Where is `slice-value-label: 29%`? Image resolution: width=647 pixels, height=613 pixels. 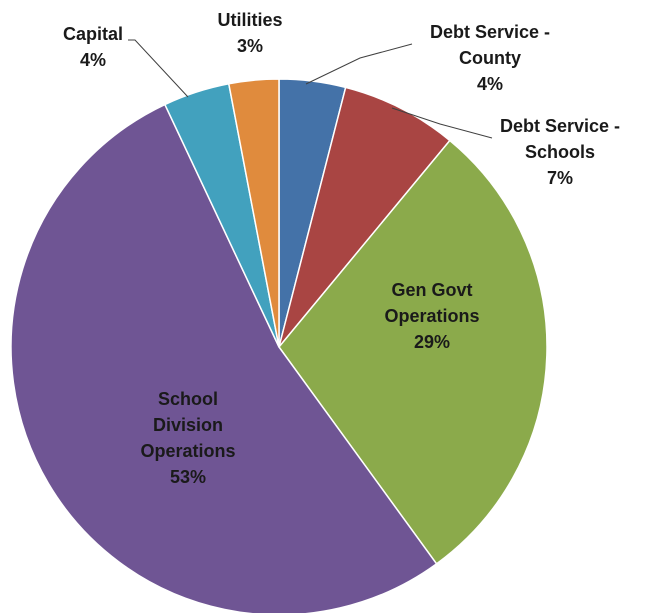 slice-value-label: 29% is located at coordinates (432, 342).